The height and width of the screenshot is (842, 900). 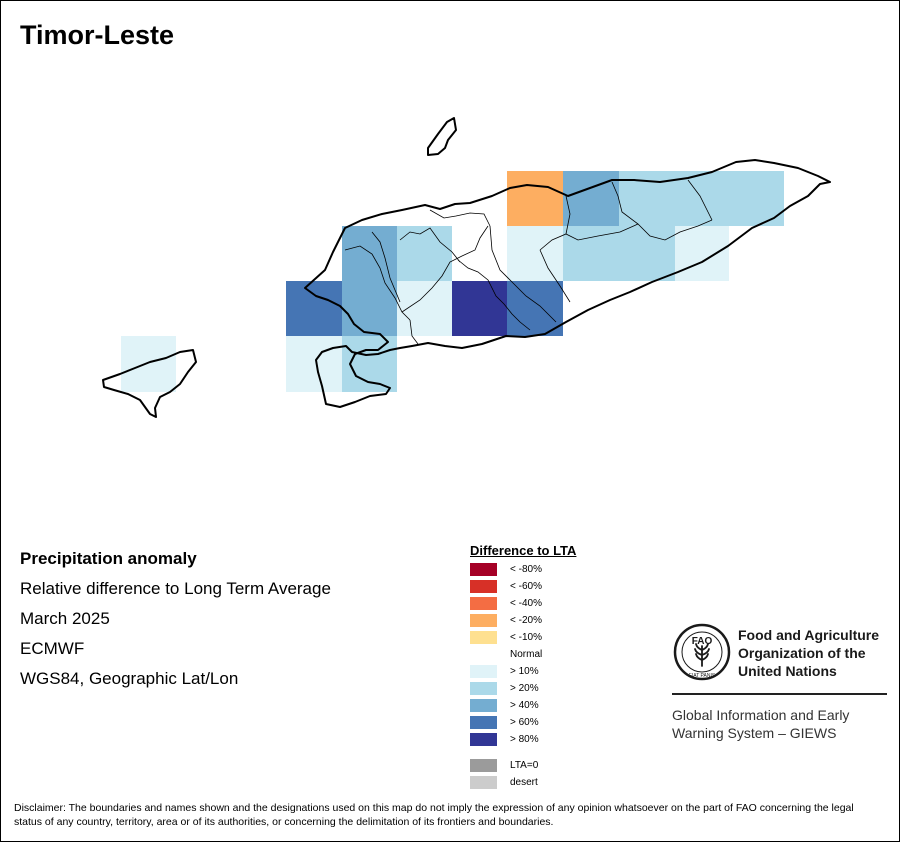 I want to click on legend-label: > 10%, so click(x=524, y=671).